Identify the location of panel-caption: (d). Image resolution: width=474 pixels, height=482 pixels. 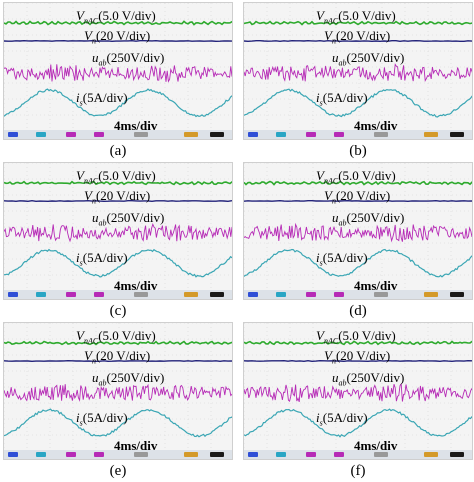
(358, 311).